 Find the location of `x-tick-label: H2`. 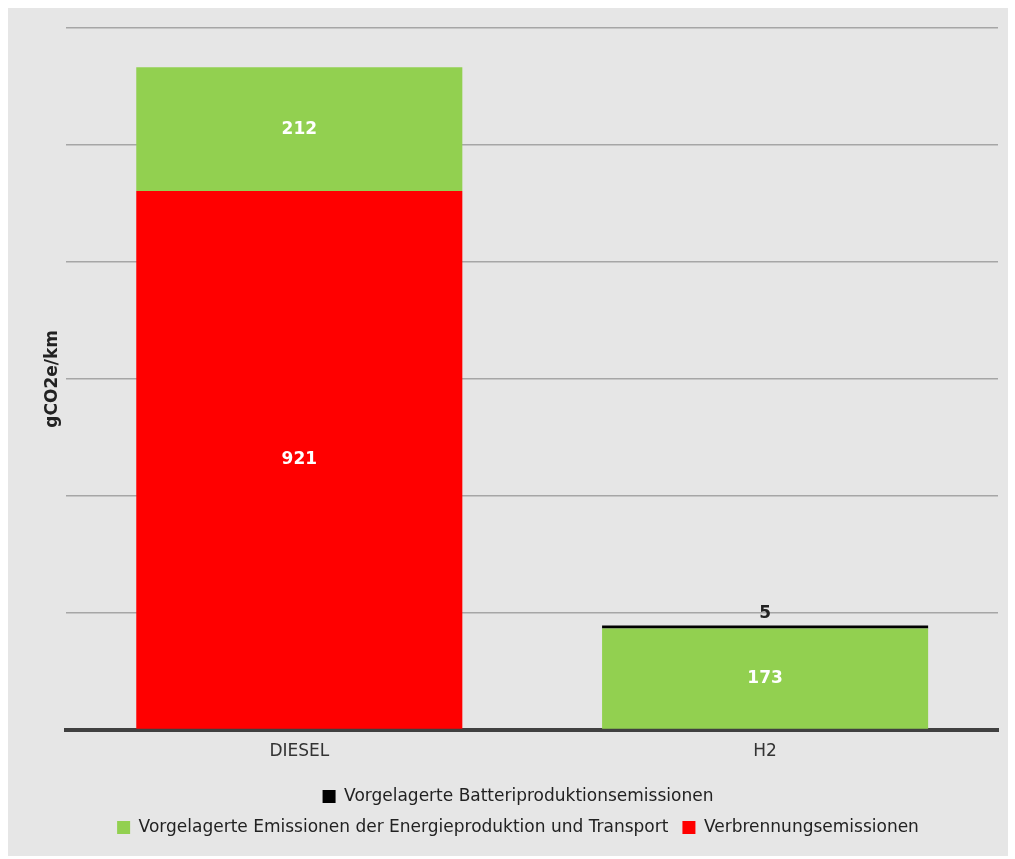

x-tick-label: H2 is located at coordinates (765, 750).